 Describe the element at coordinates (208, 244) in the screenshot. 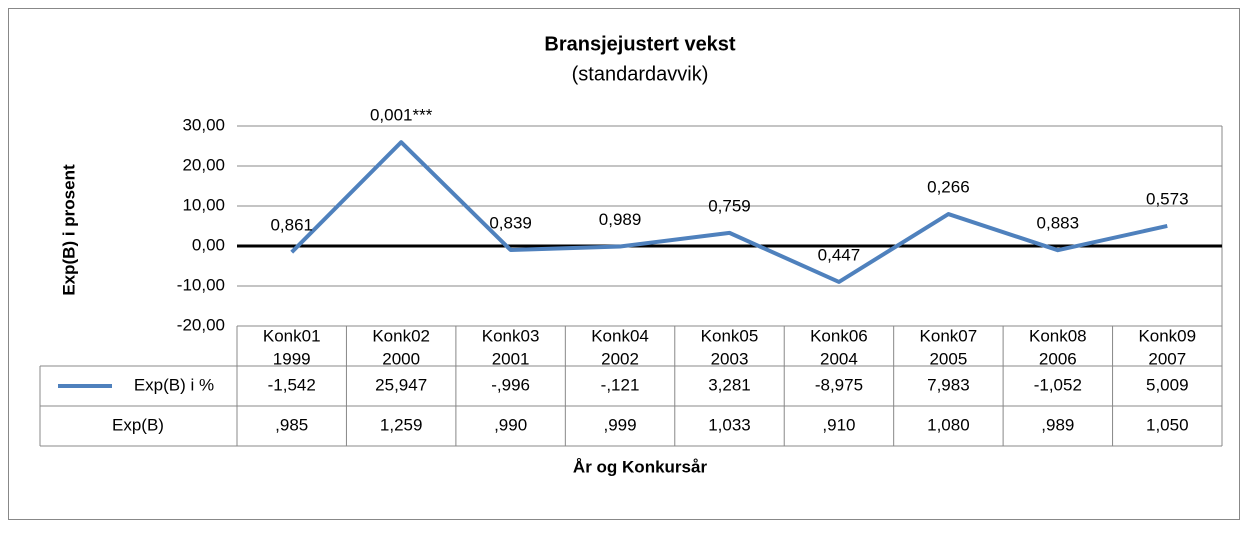

I see `y-tick-label: 0,00` at that location.